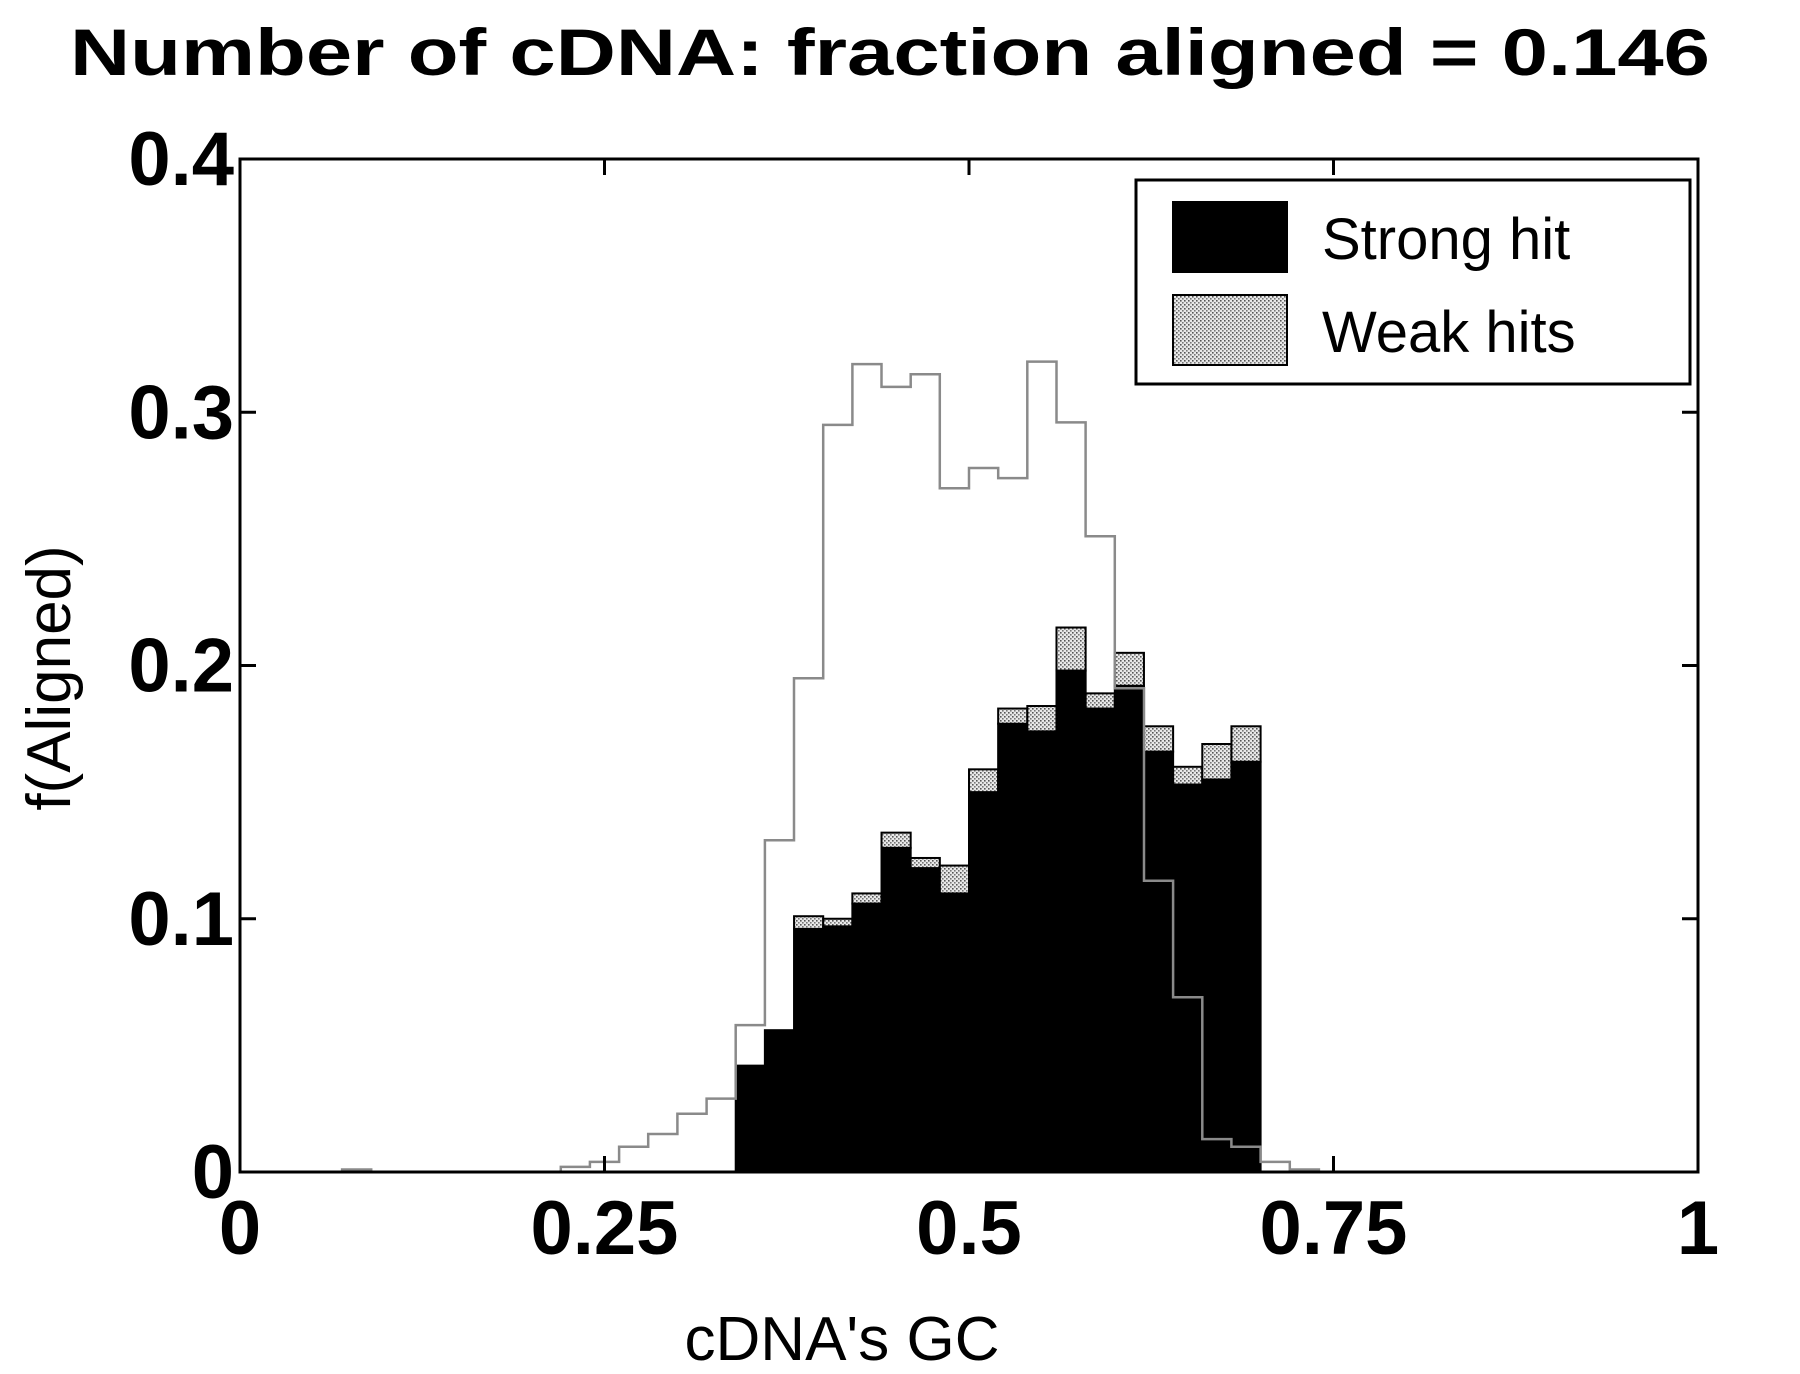 The height and width of the screenshot is (1374, 1800). Describe the element at coordinates (605, 1228) in the screenshot. I see `x-tick-label: 0.25` at that location.